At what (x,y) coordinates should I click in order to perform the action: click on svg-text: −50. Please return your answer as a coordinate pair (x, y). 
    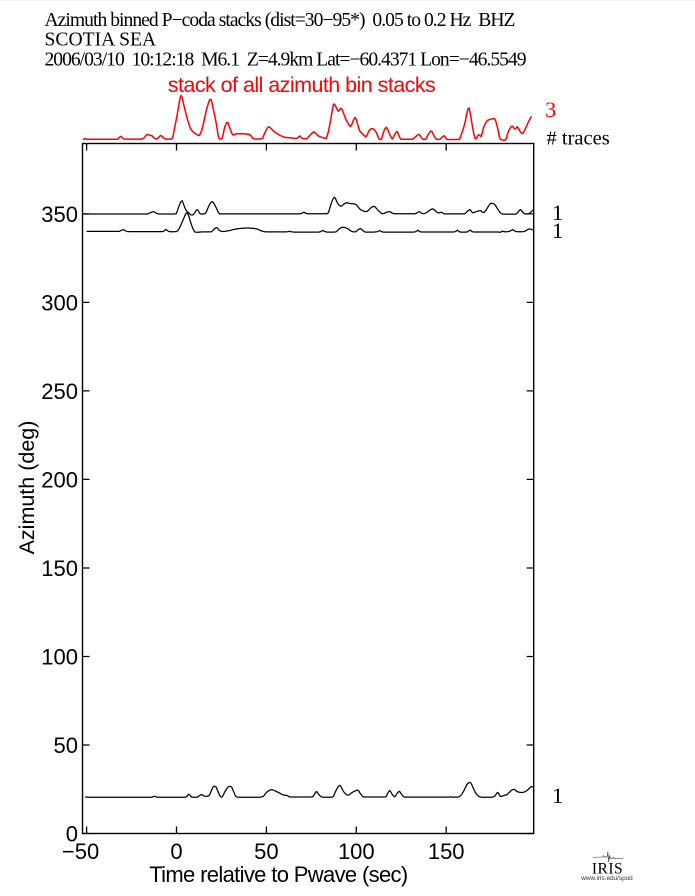
    Looking at the image, I should click on (80, 851).